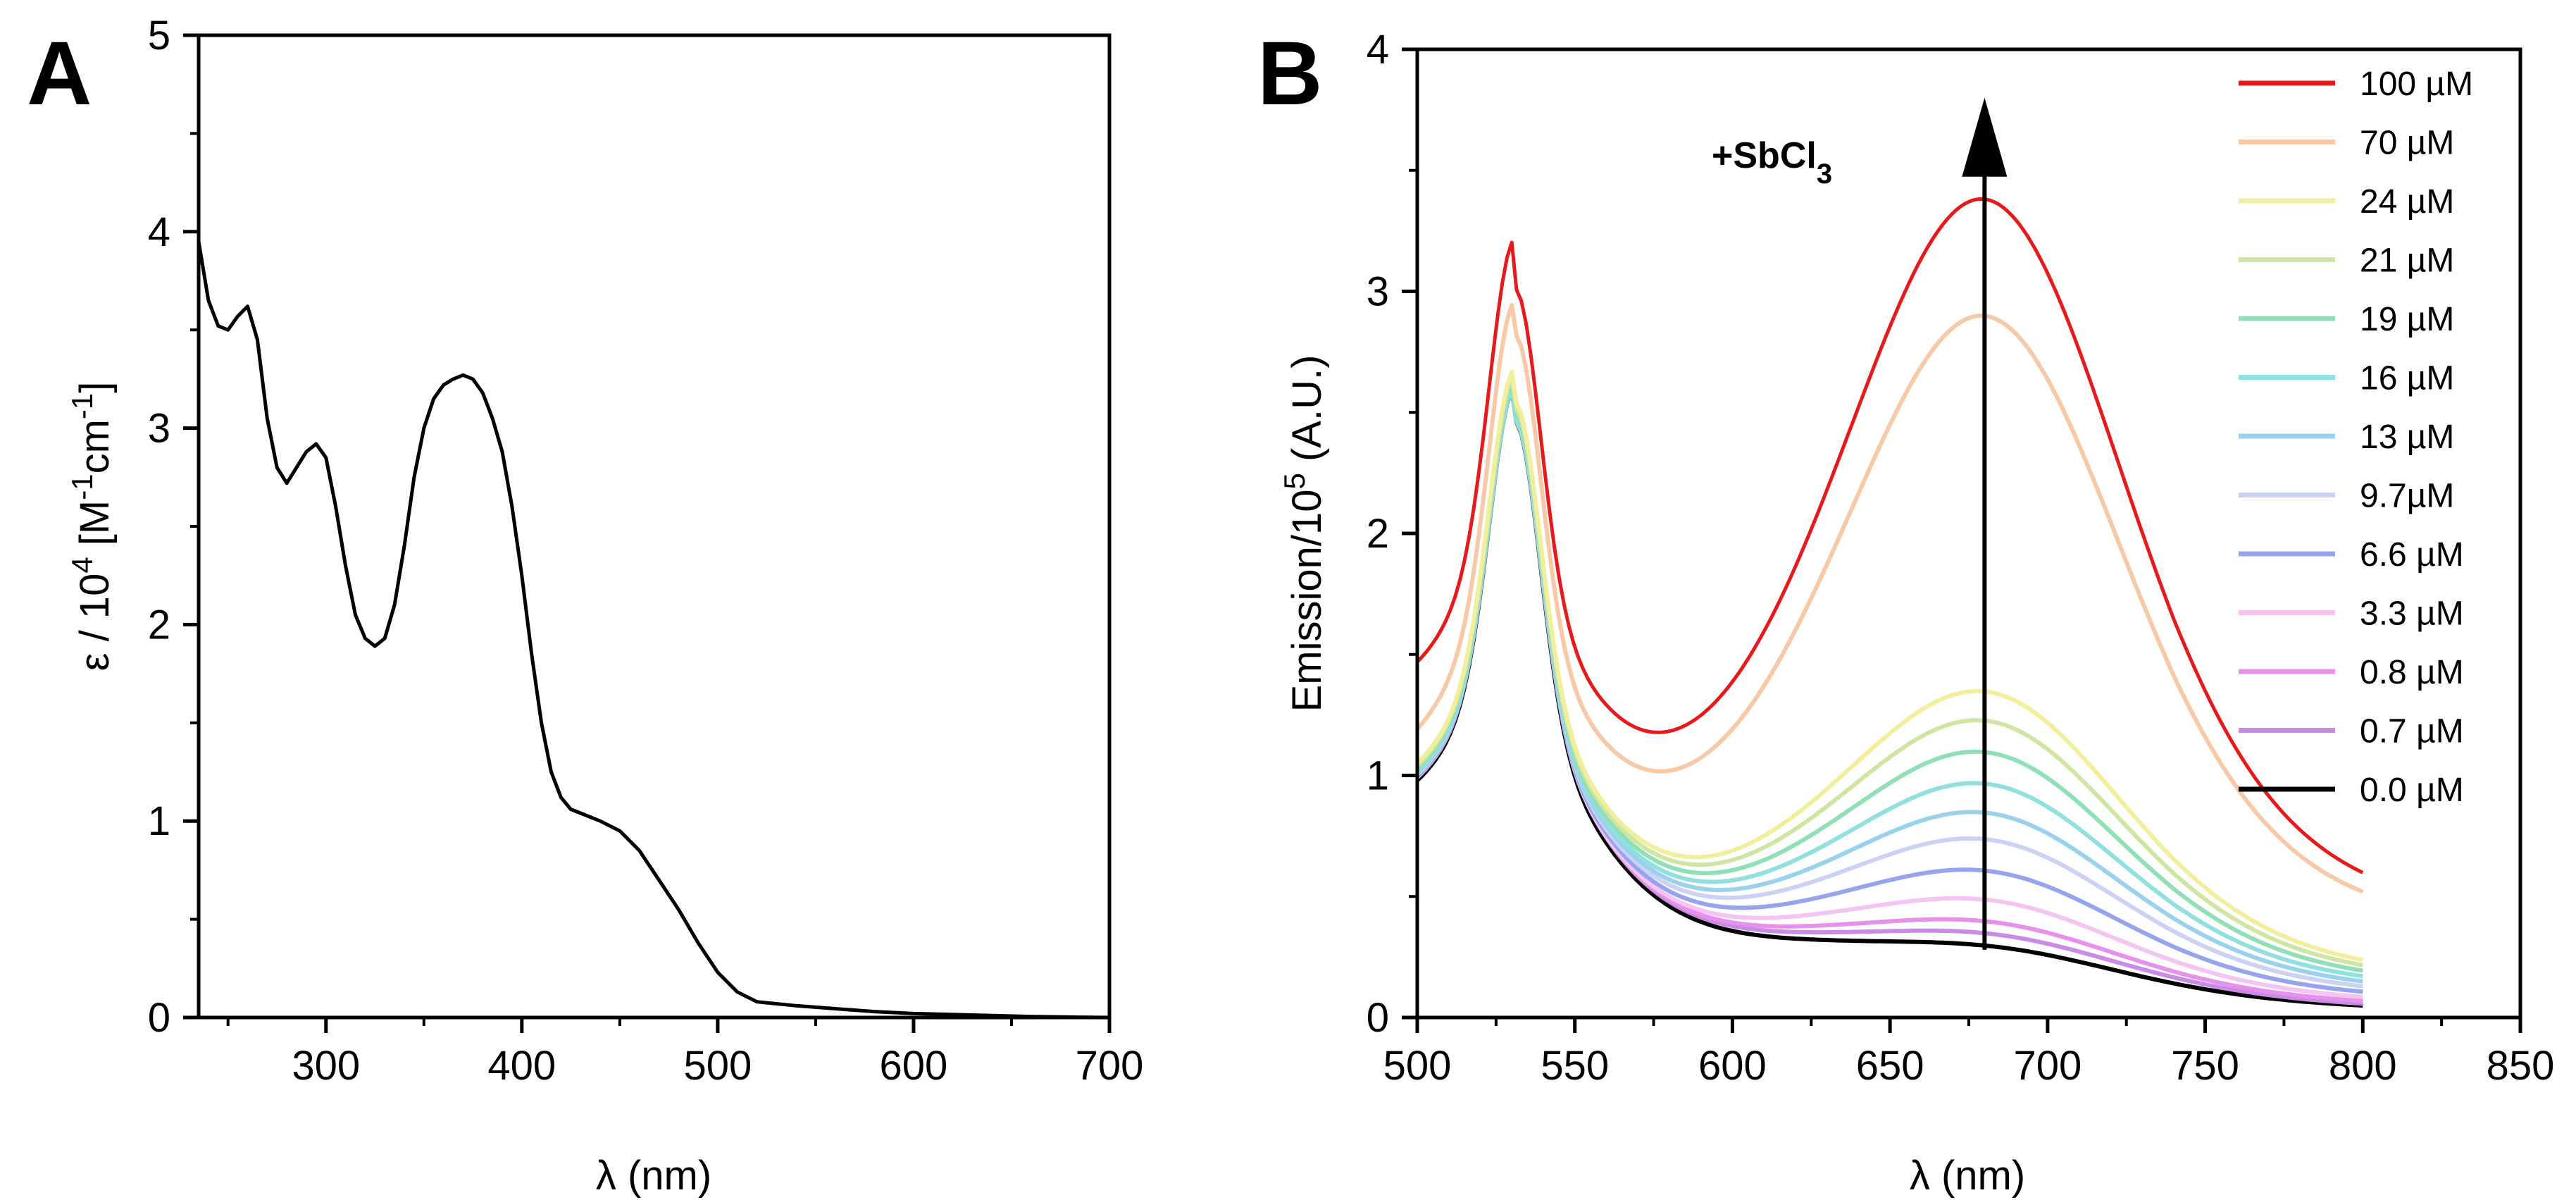  What do you see at coordinates (159, 625) in the screenshot?
I see `panel-a-ytick-label: 2` at bounding box center [159, 625].